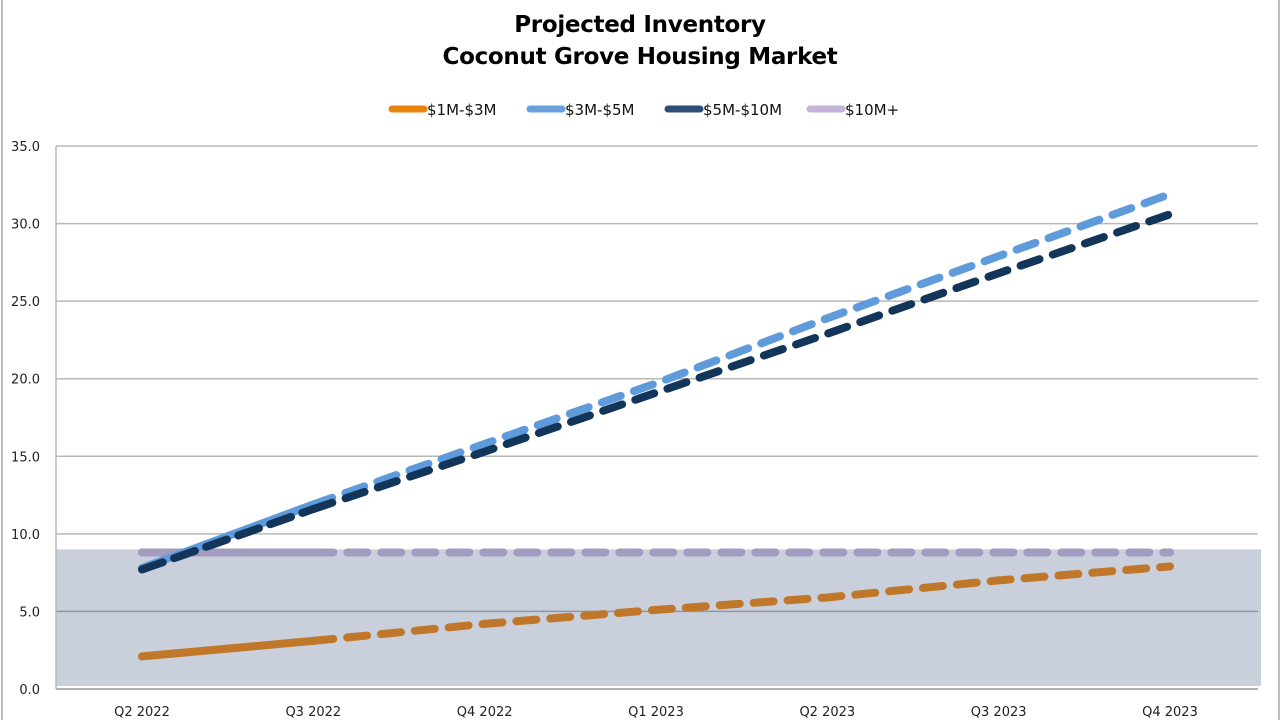 Image resolution: width=1280 pixels, height=720 pixels. Describe the element at coordinates (25, 225) in the screenshot. I see `y-tick-label: 30.0` at that location.